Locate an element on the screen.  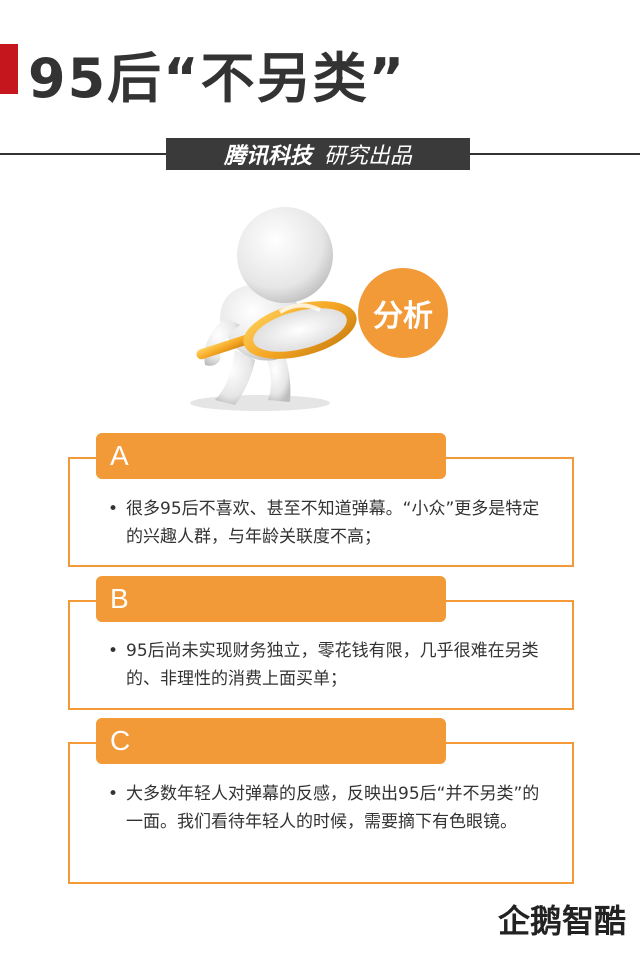
brand-name: 腾讯科技 is located at coordinates (267, 156).